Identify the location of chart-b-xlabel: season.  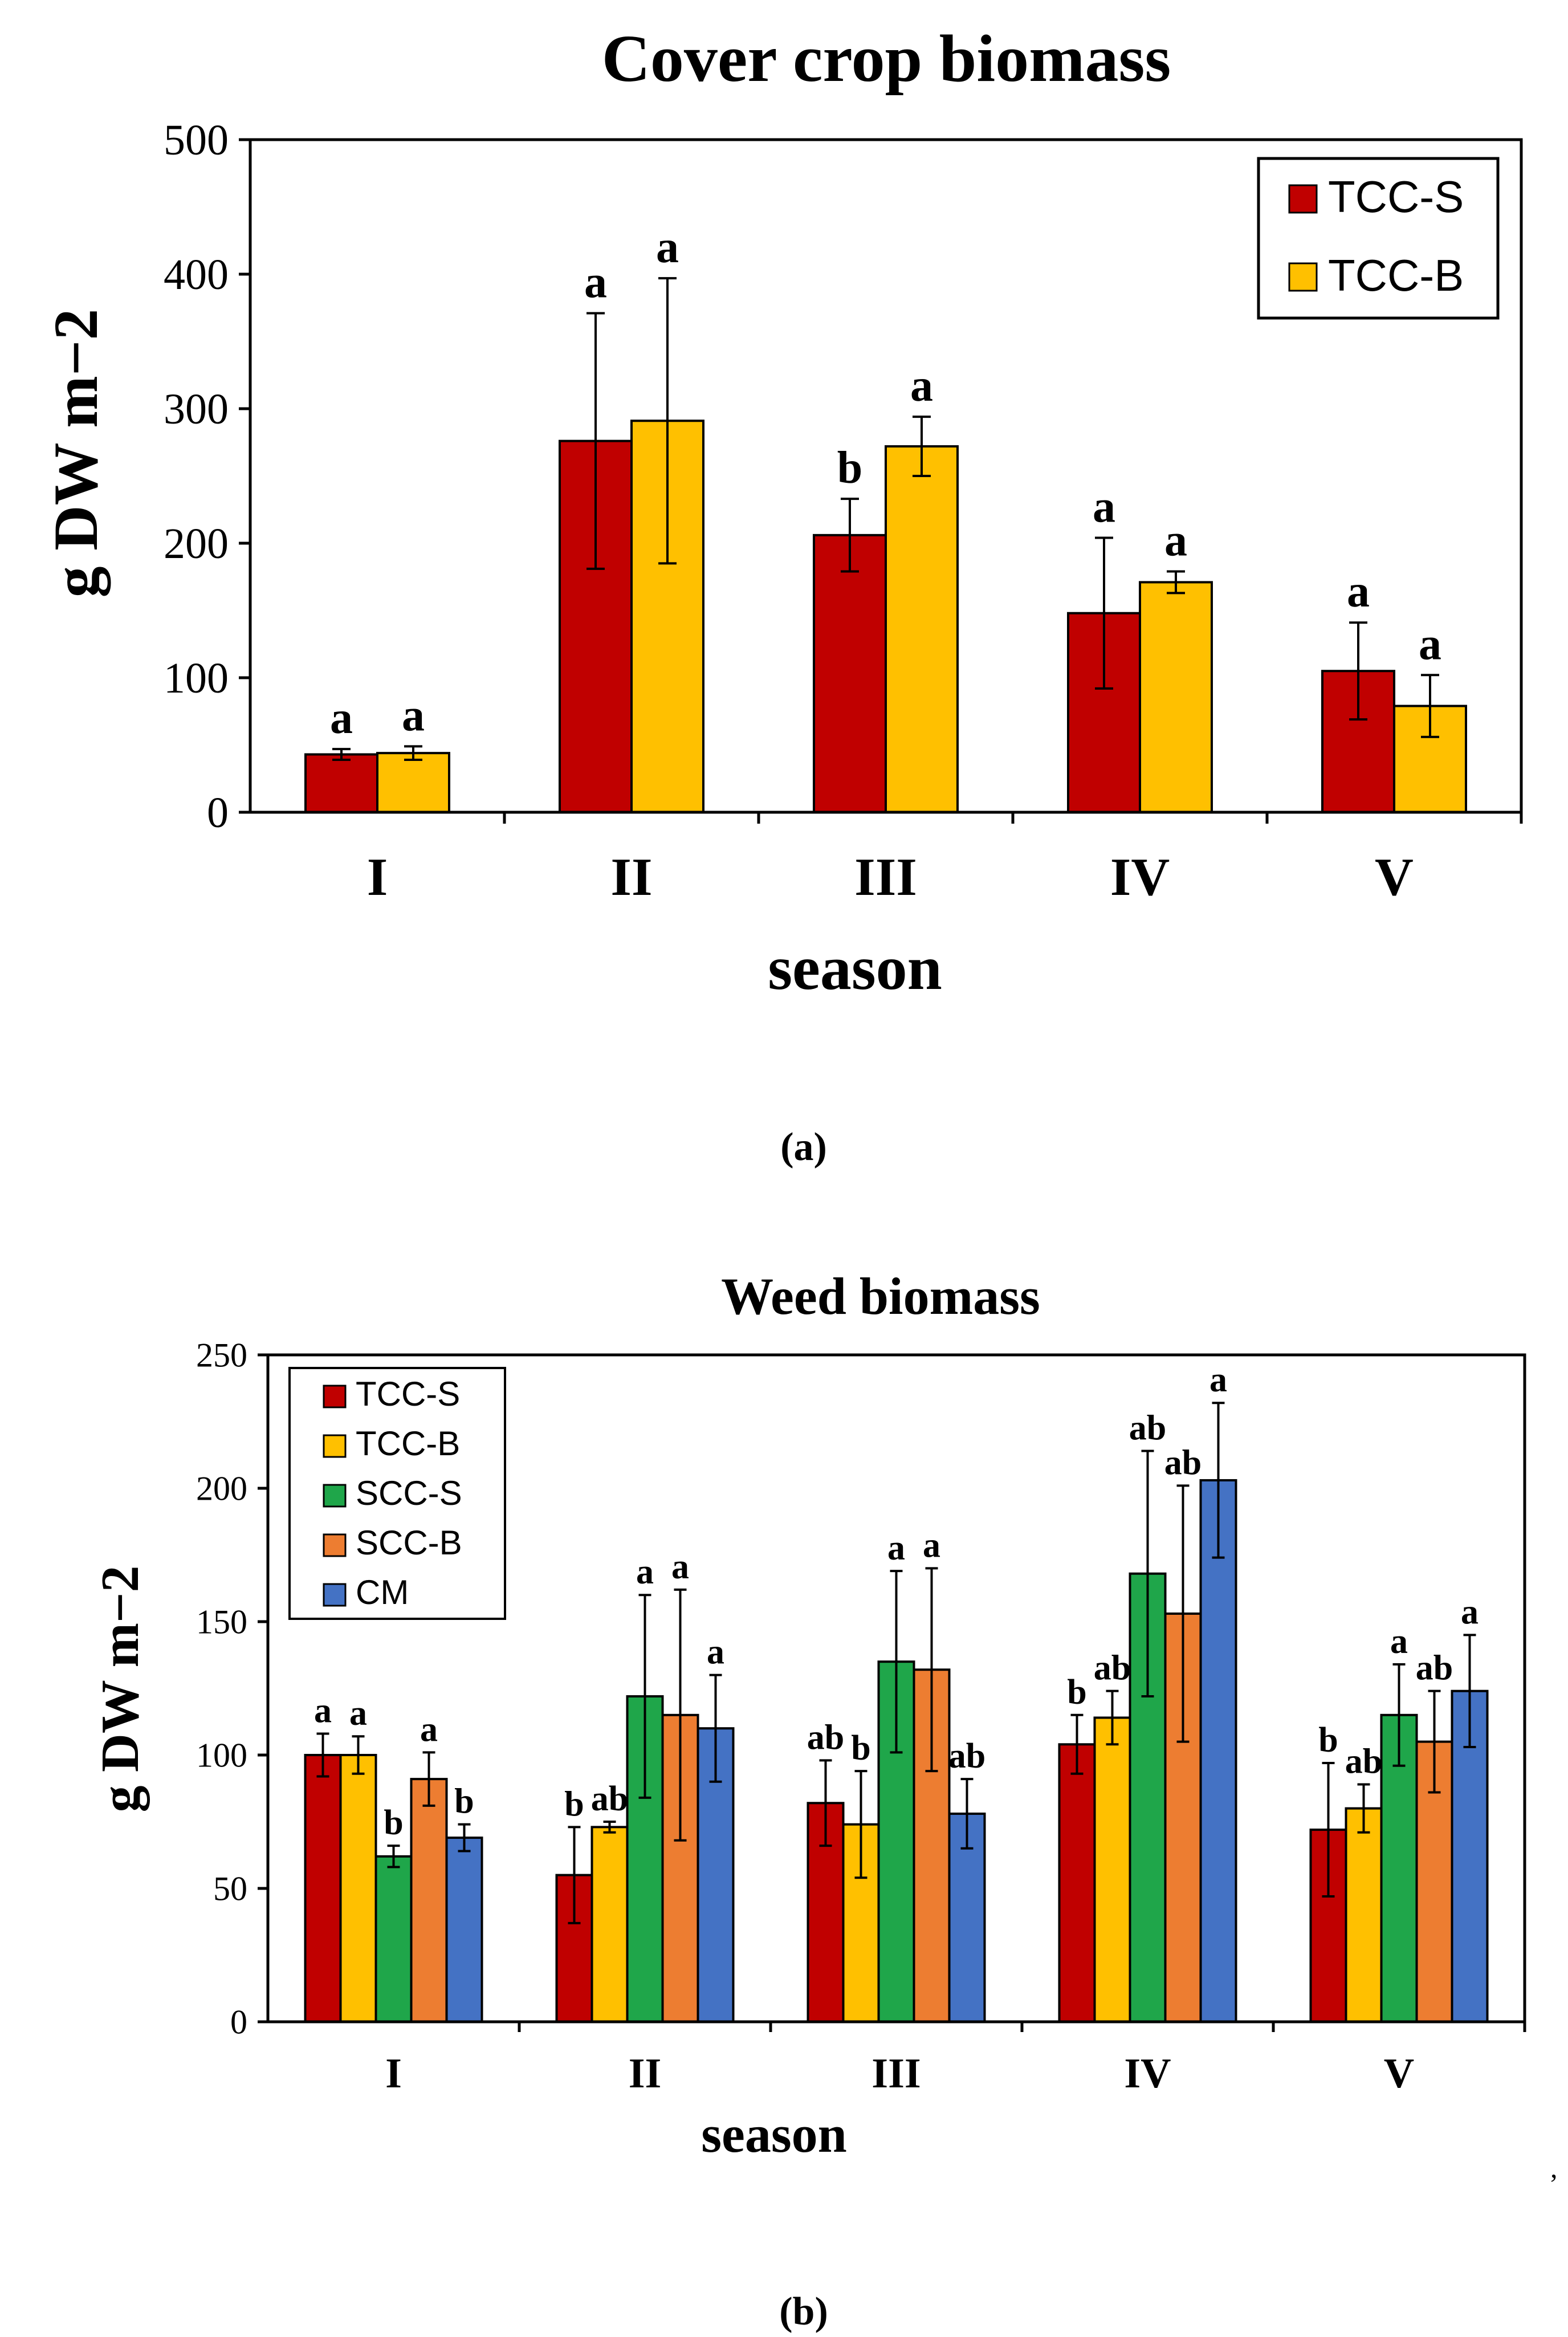
(774, 2134).